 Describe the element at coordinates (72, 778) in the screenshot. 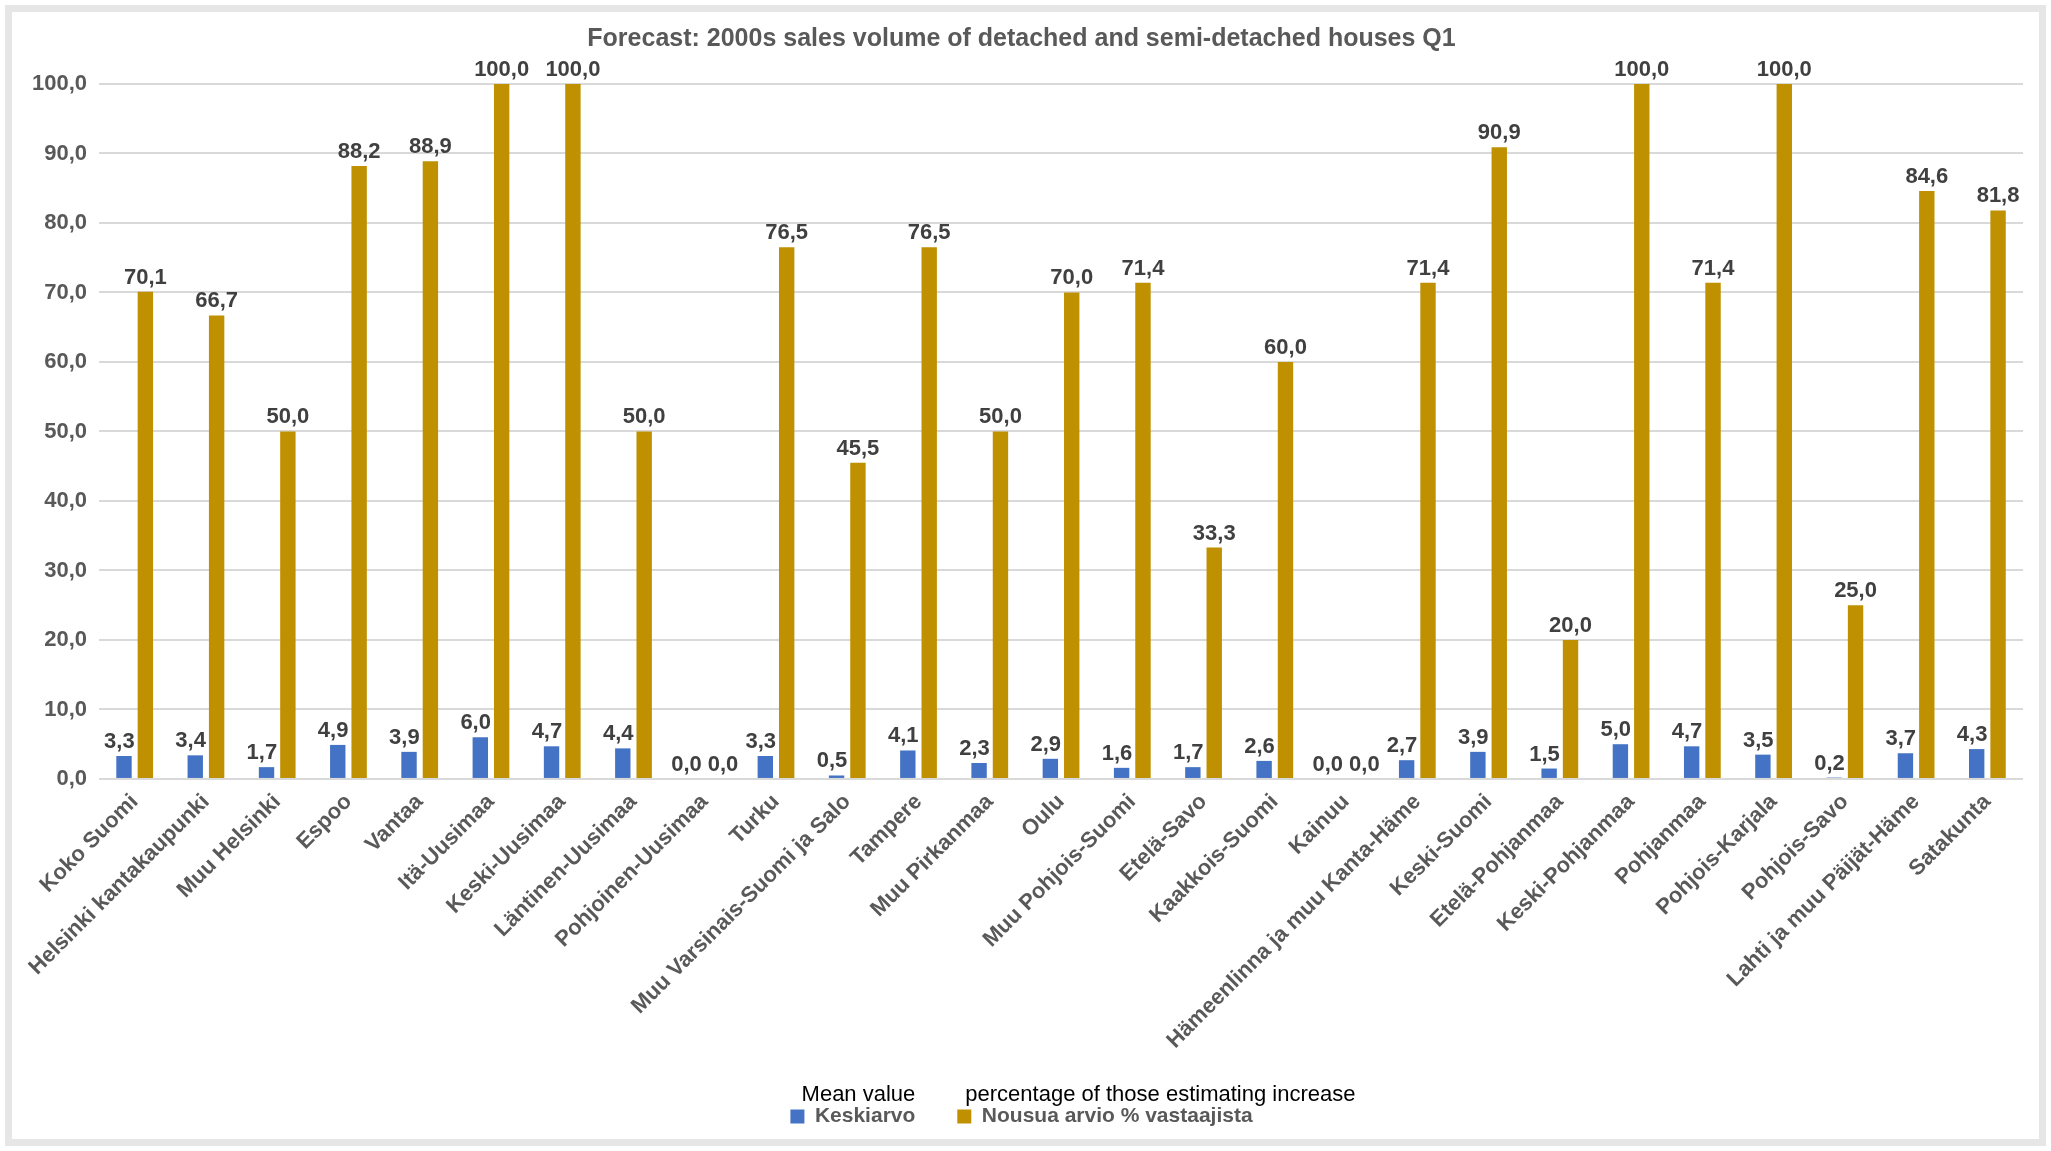

I see `y-tick-label: 0,0` at that location.